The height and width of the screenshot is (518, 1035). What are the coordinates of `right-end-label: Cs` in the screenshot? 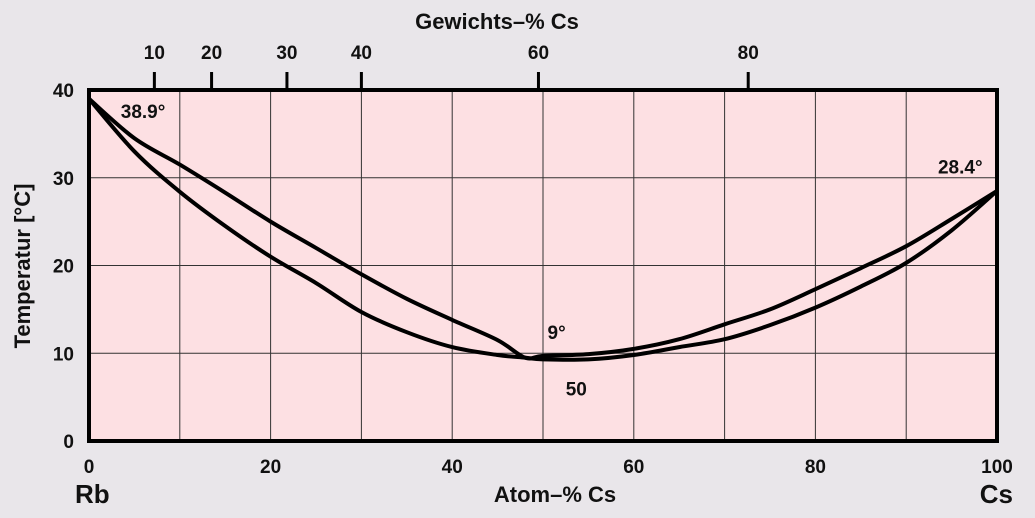 It's located at (996, 494).